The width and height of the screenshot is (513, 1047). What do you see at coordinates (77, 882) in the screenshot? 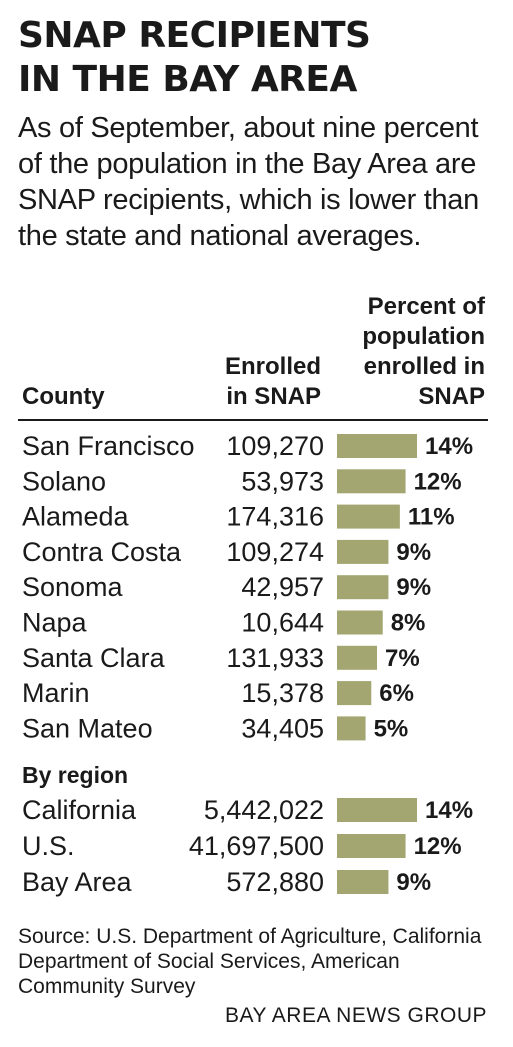
I see `region-name-2: Bay Area` at bounding box center [77, 882].